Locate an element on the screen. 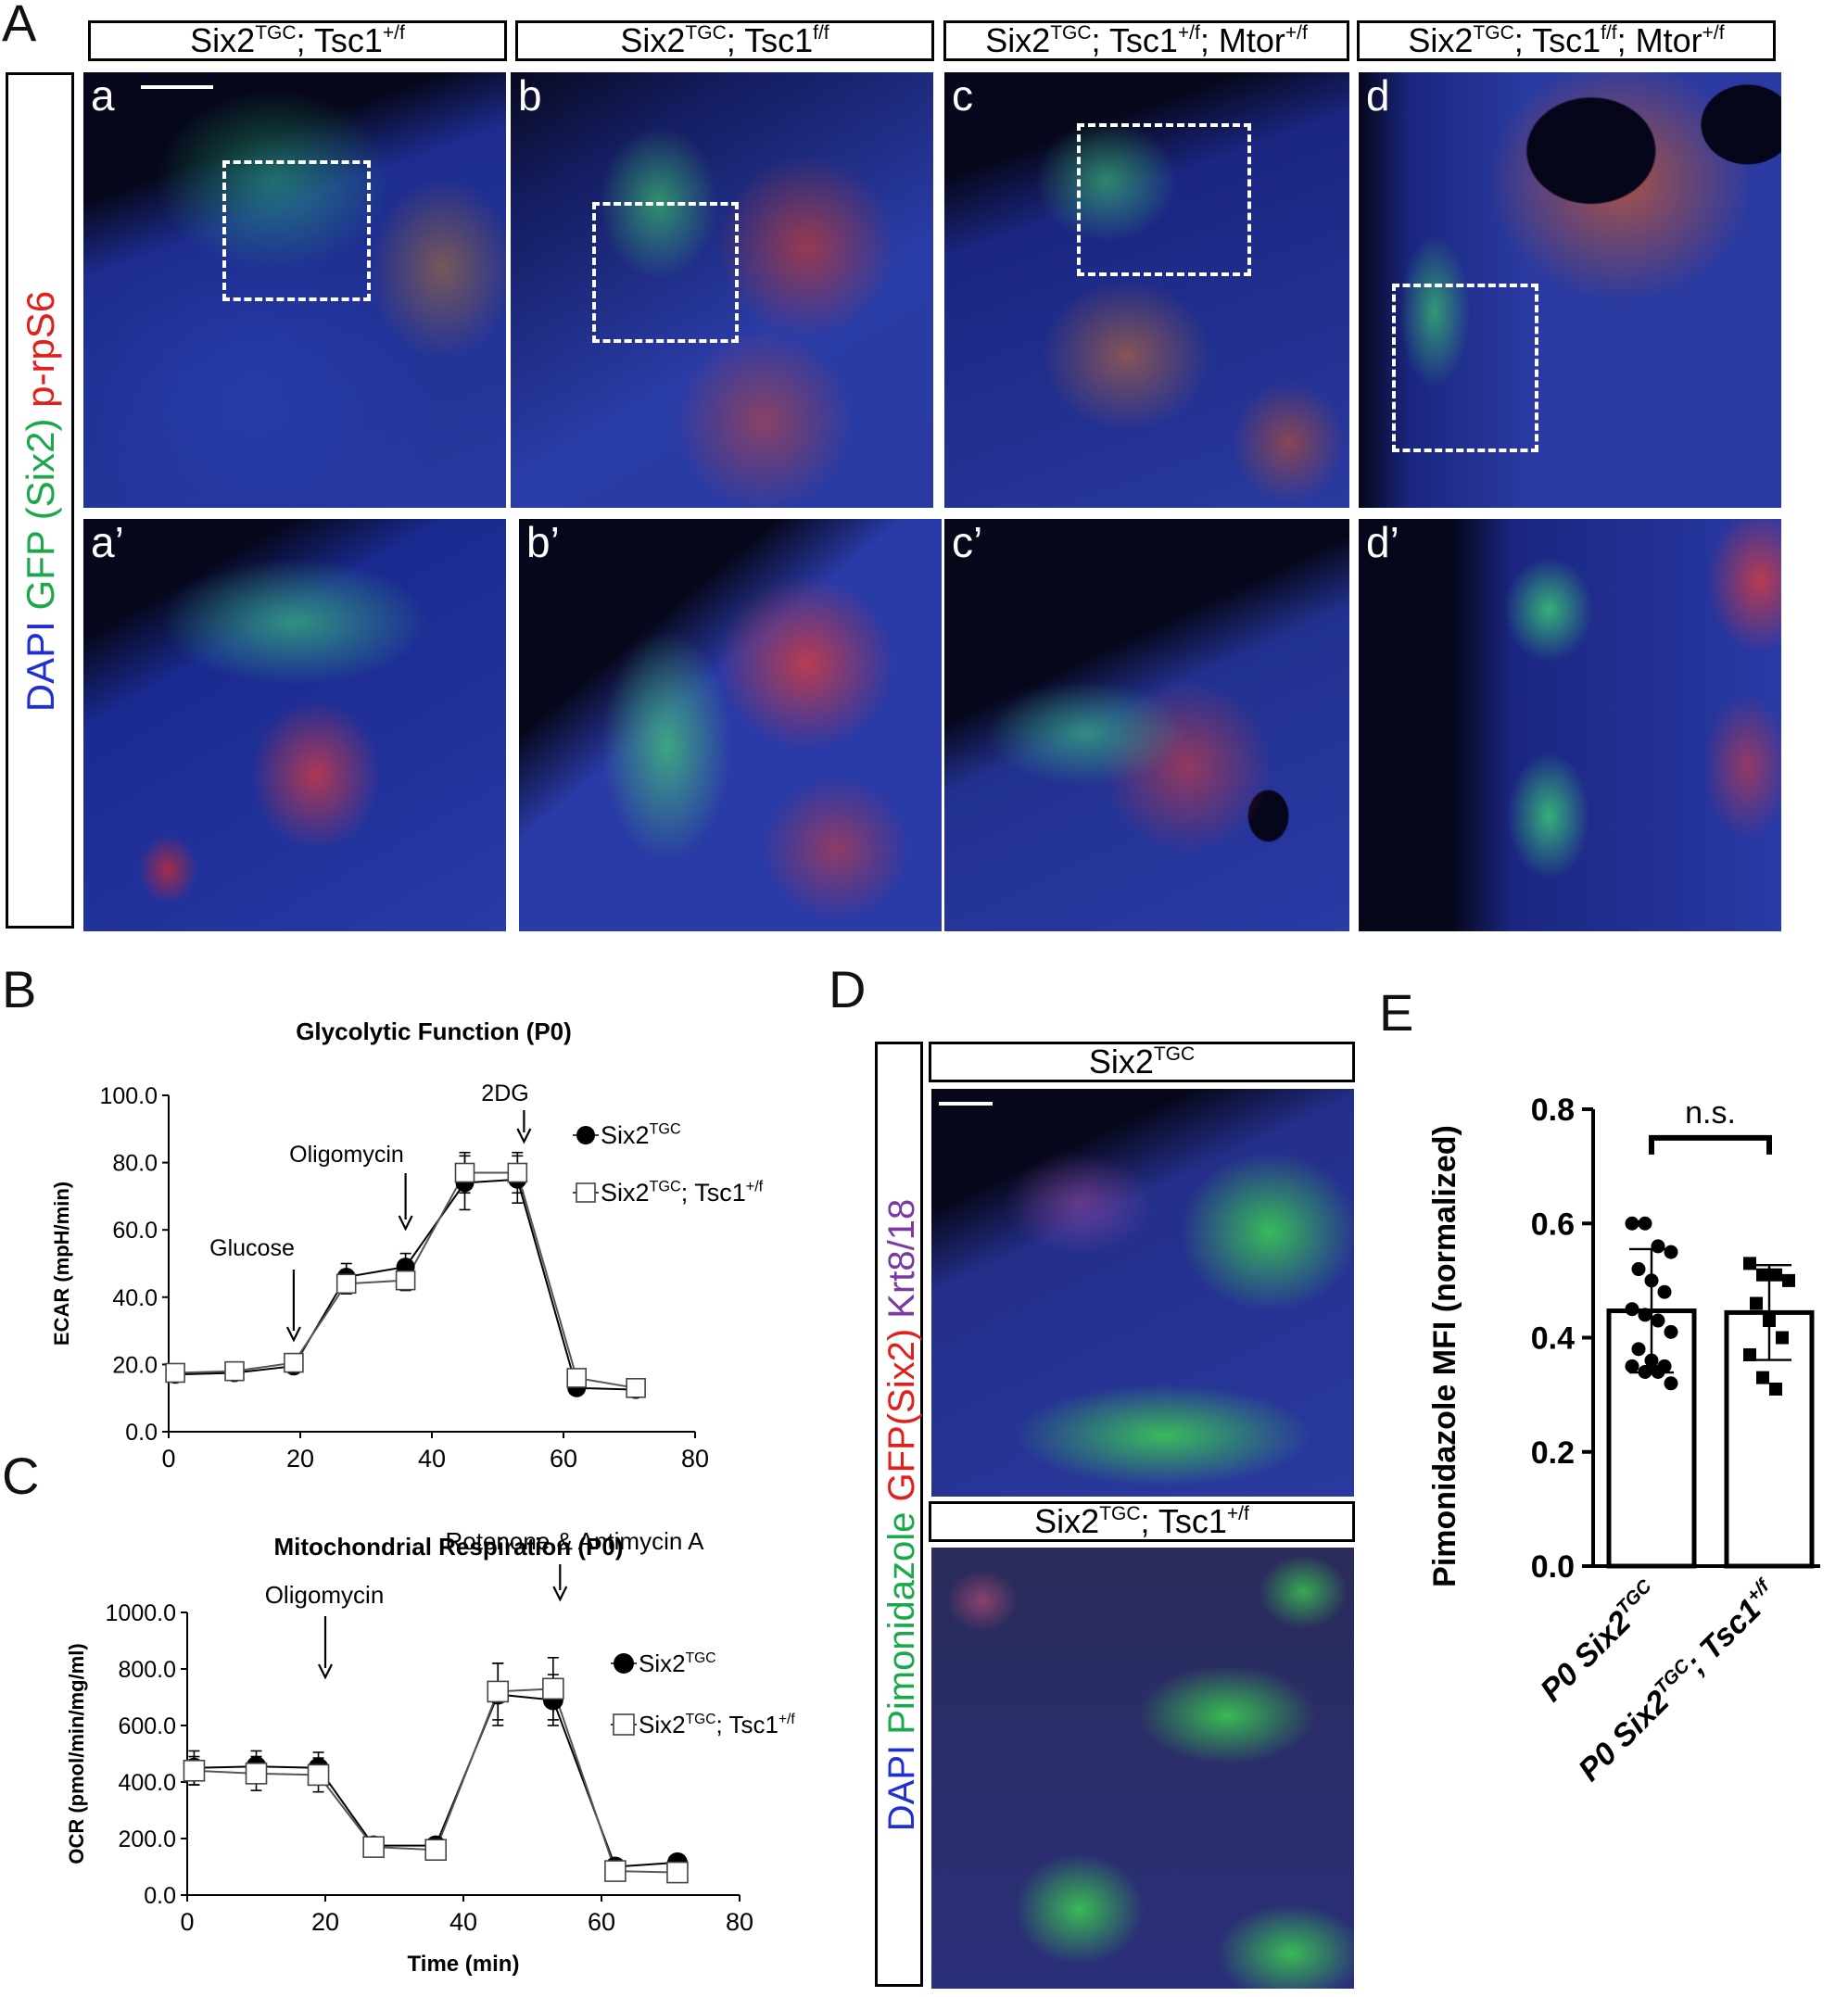  micrograph-c-prime: c’ is located at coordinates (1146, 725).